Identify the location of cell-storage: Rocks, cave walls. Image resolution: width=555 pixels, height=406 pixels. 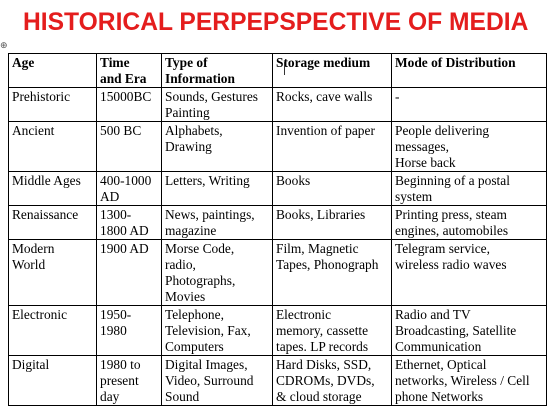
(332, 104).